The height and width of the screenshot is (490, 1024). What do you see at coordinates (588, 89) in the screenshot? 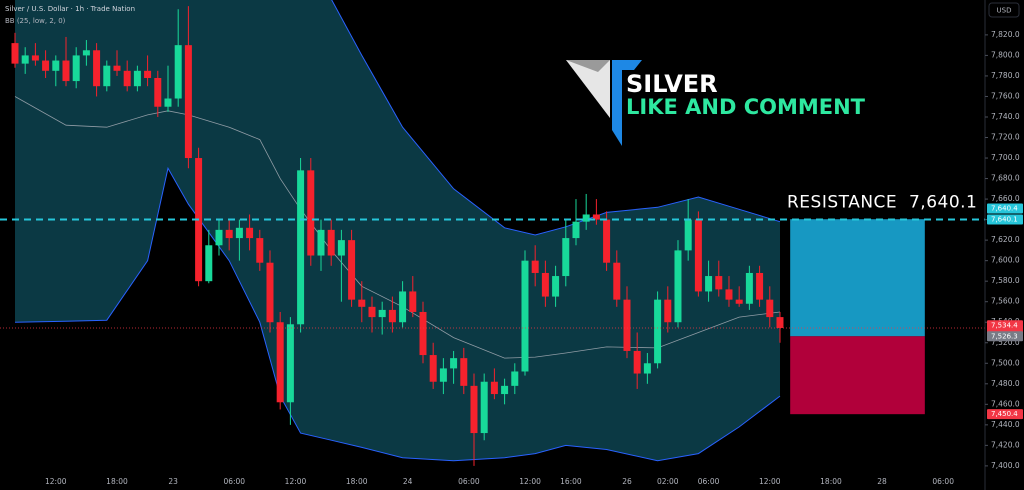
I see `logo-wing` at bounding box center [588, 89].